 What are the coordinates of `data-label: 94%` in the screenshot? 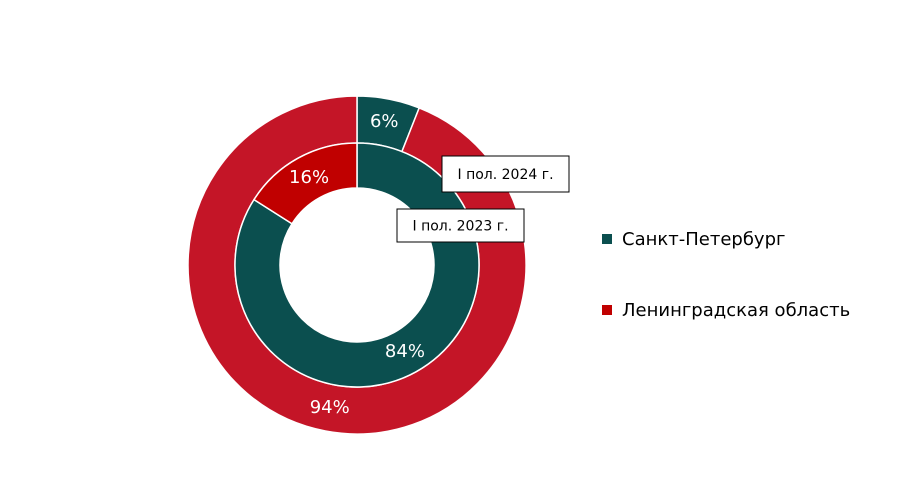 It's located at (330, 407).